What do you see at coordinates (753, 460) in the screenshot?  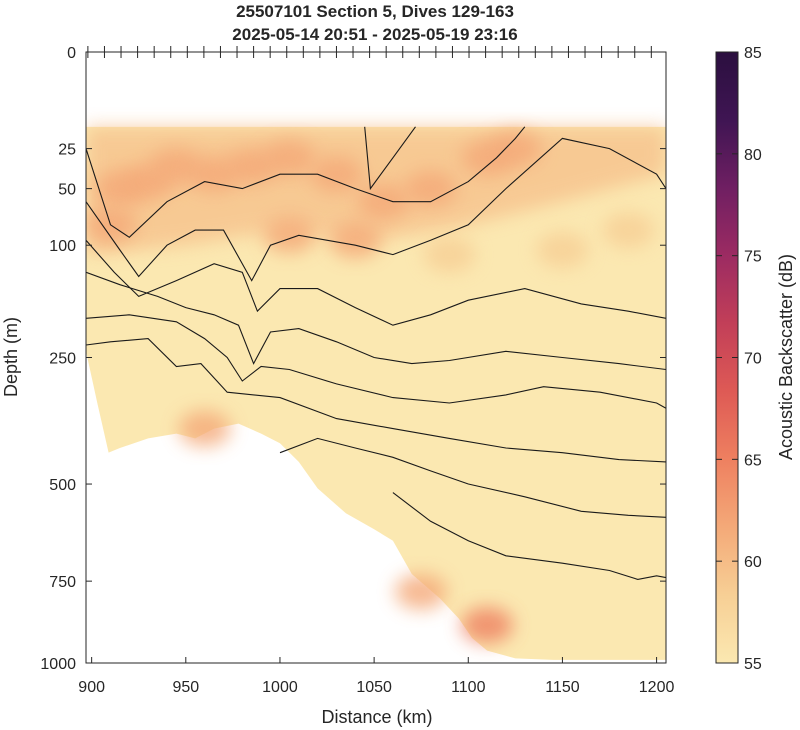 I see `colorbar-tick-label: 65` at bounding box center [753, 460].